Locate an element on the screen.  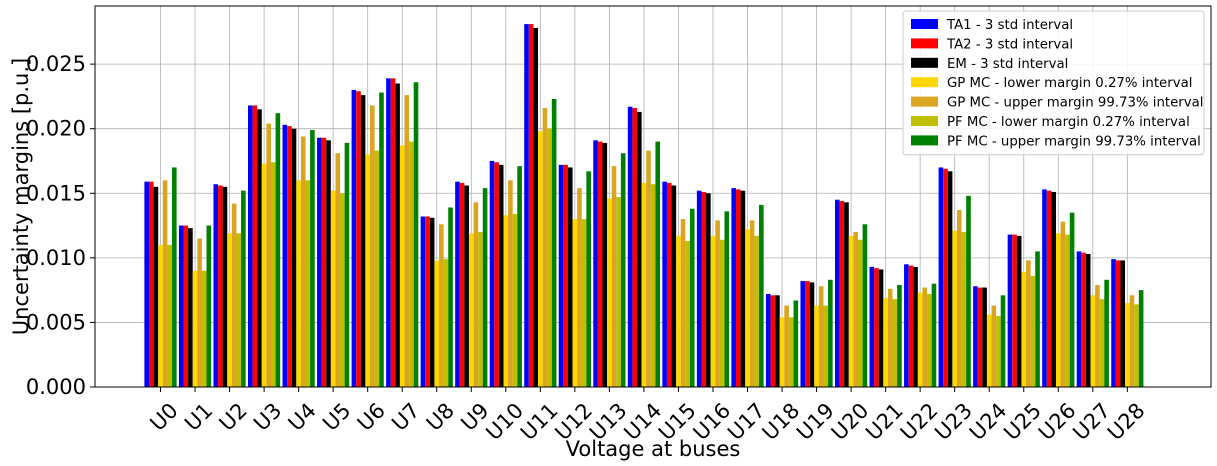
x-tick-label: U2 is located at coordinates (233, 416).